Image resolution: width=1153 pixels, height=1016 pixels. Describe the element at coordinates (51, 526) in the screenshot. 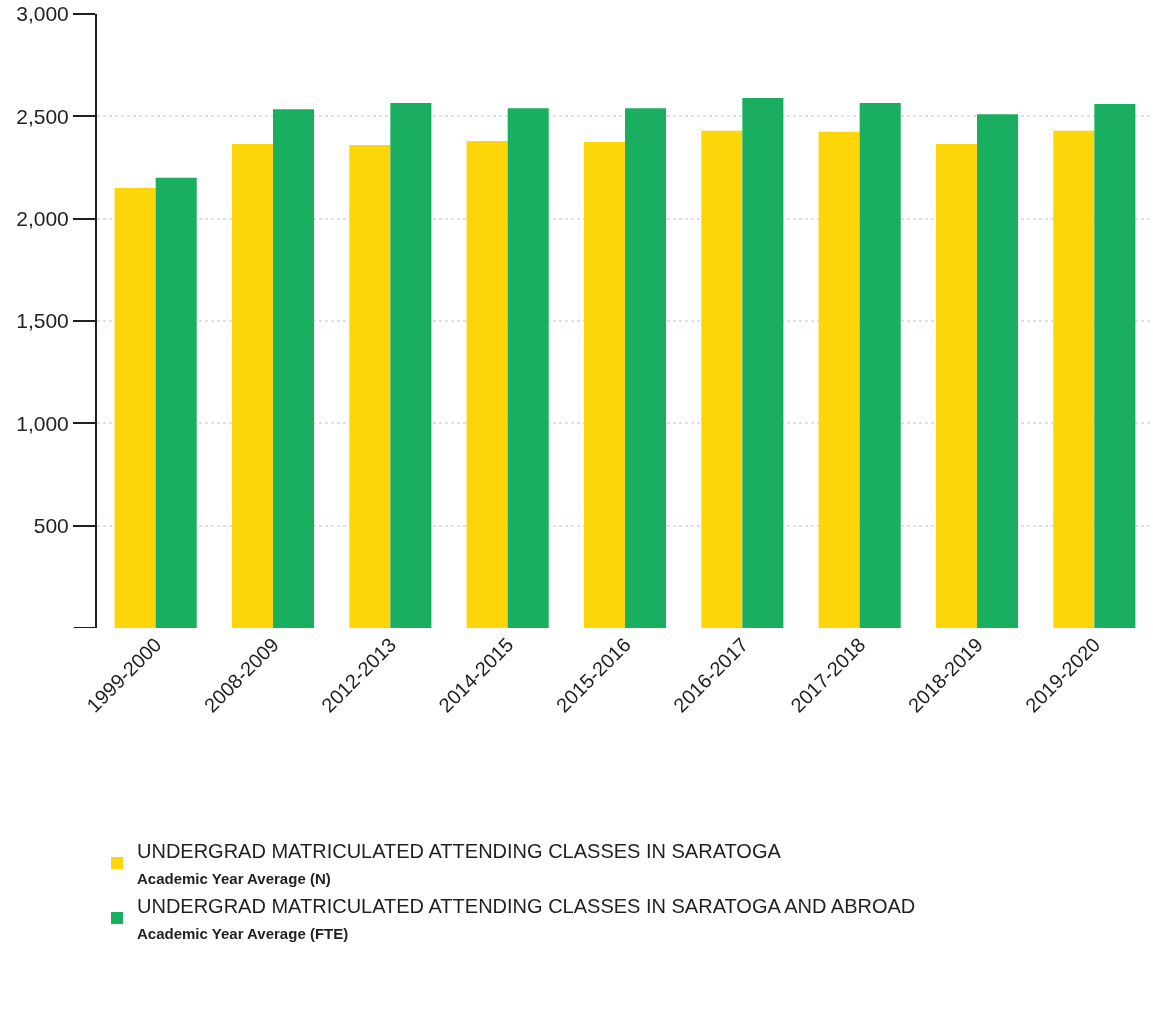

I see `y-tick-label: 500` at that location.